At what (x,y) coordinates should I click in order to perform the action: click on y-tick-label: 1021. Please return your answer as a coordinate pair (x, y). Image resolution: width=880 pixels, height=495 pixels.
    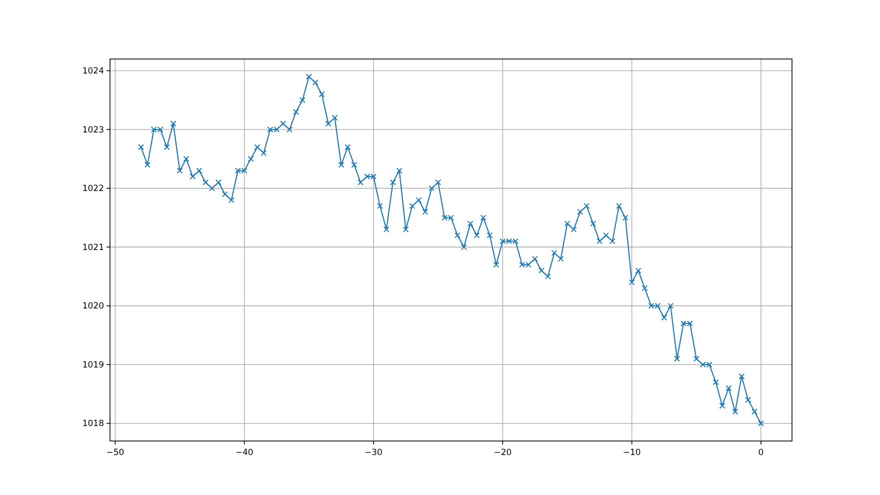
    Looking at the image, I should click on (93, 247).